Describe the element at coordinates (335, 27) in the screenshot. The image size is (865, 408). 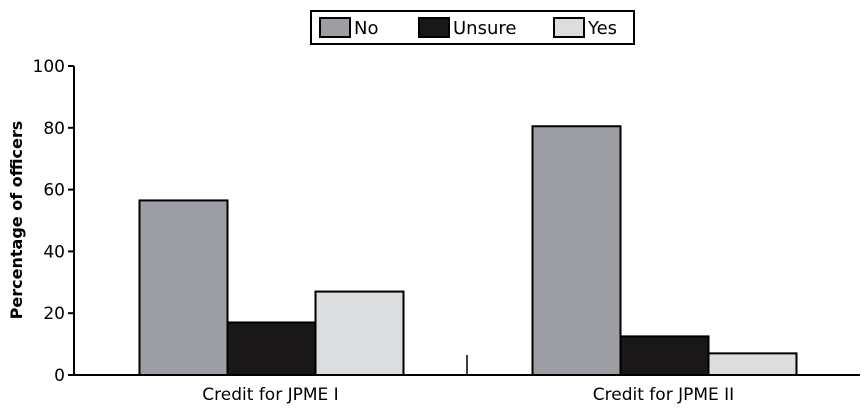
I see `legend-swatch-no` at that location.